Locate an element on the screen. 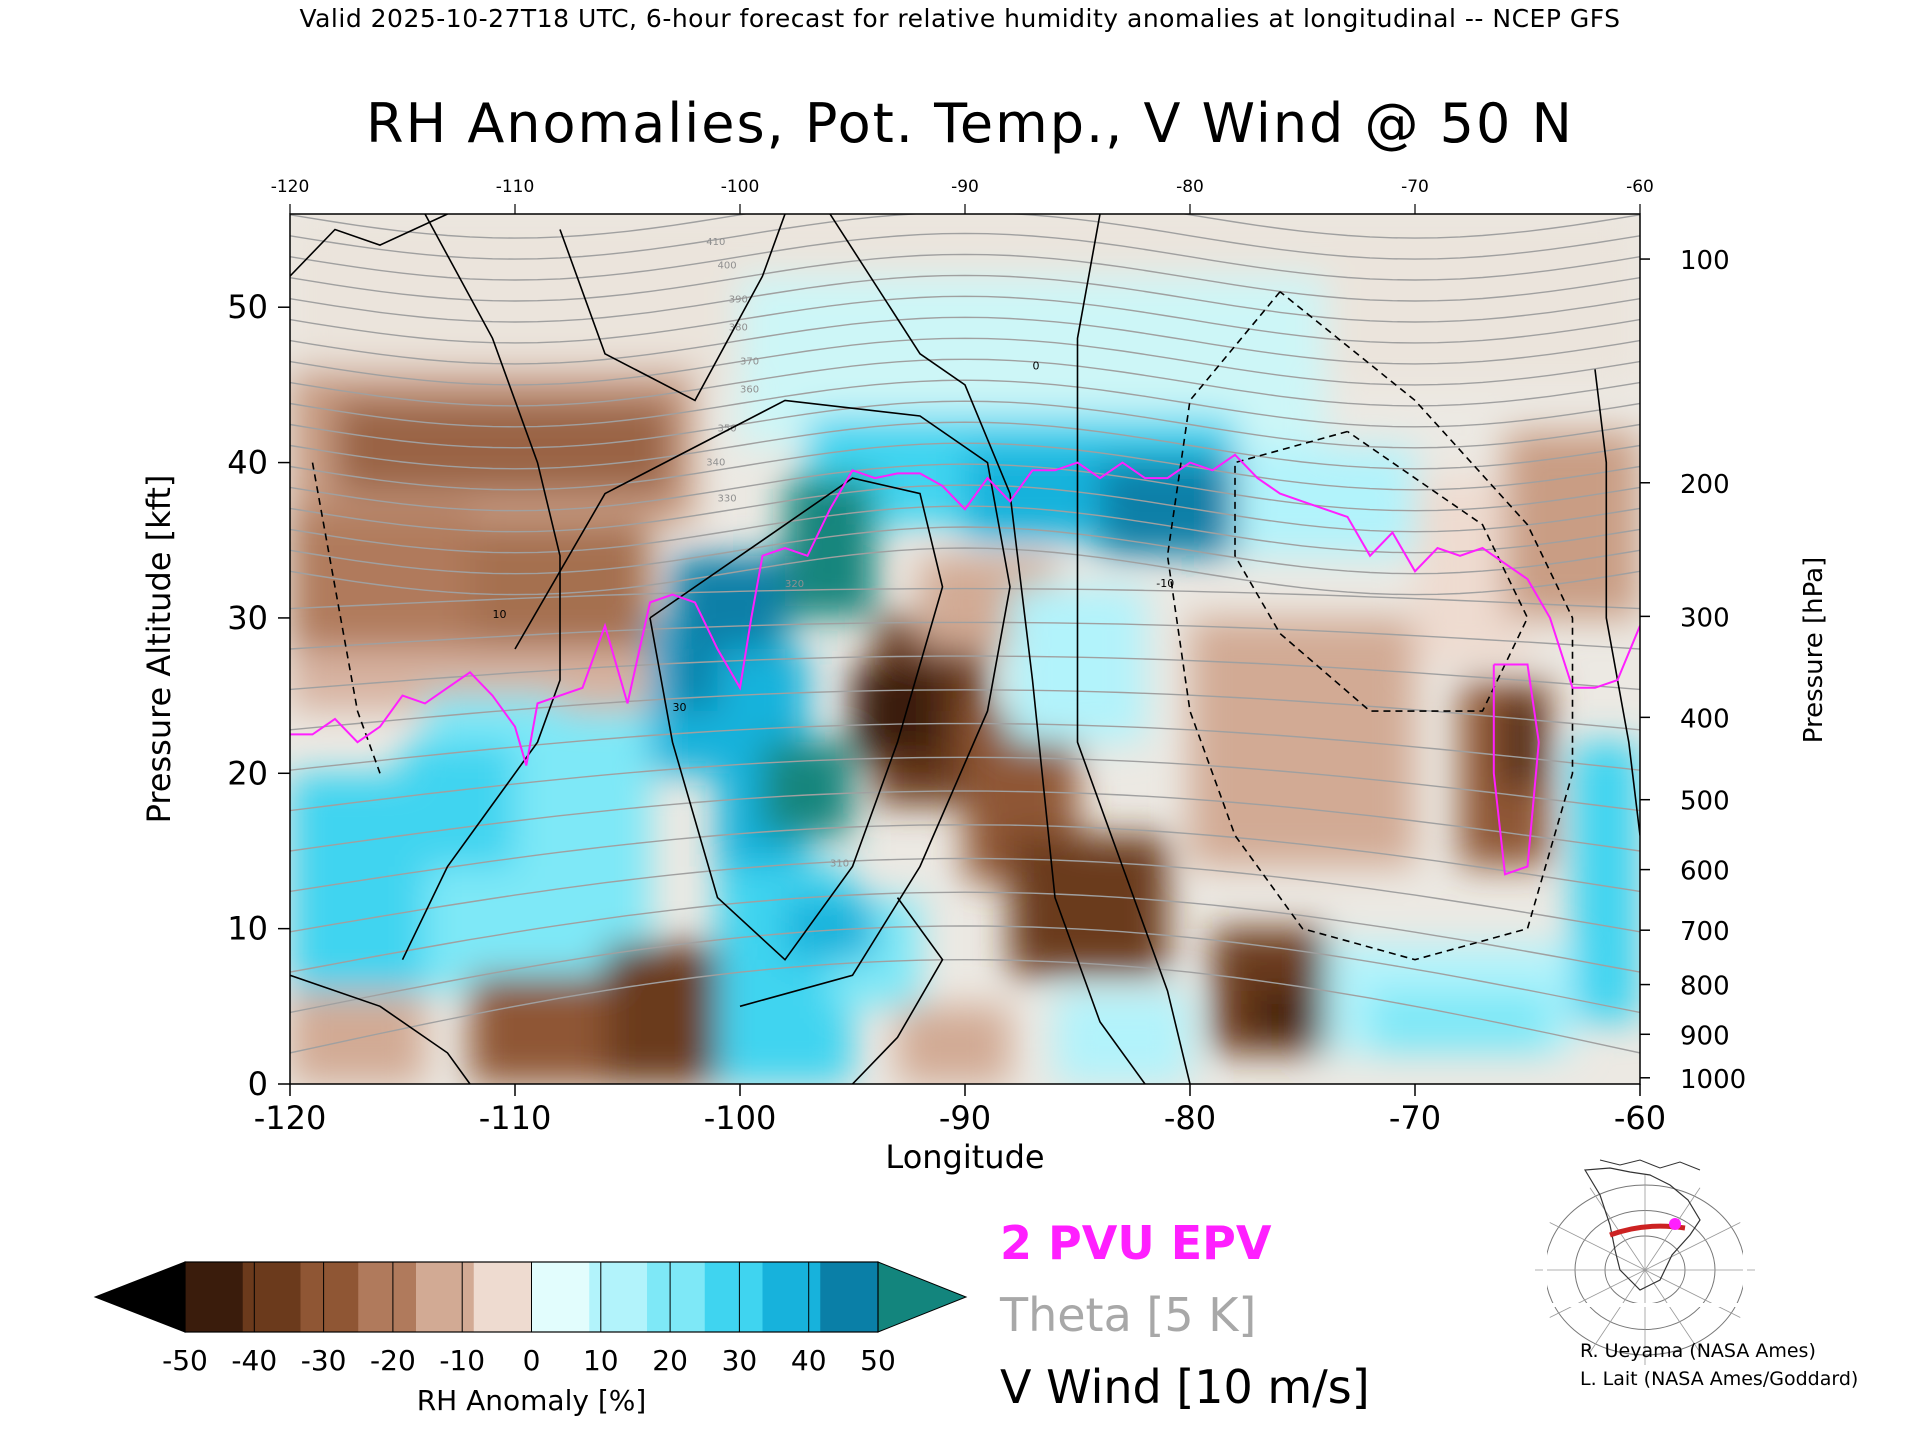  pressure-tick-label: 800 is located at coordinates (1705, 987).